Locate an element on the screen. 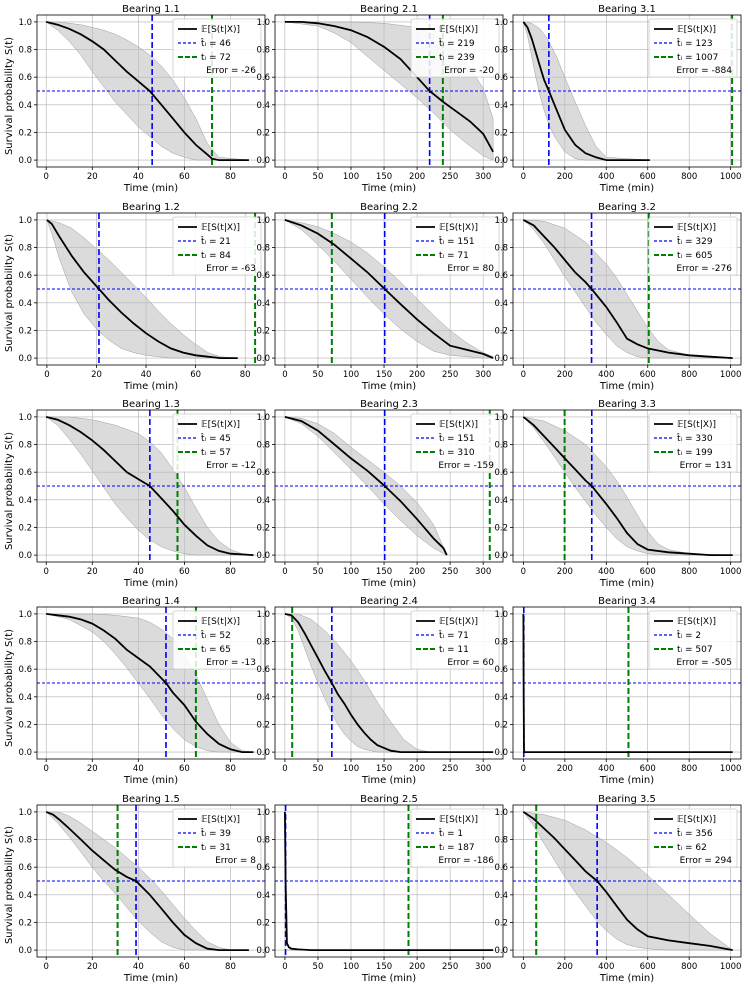  panel-title: Bearing 1.4 is located at coordinates (151, 601).